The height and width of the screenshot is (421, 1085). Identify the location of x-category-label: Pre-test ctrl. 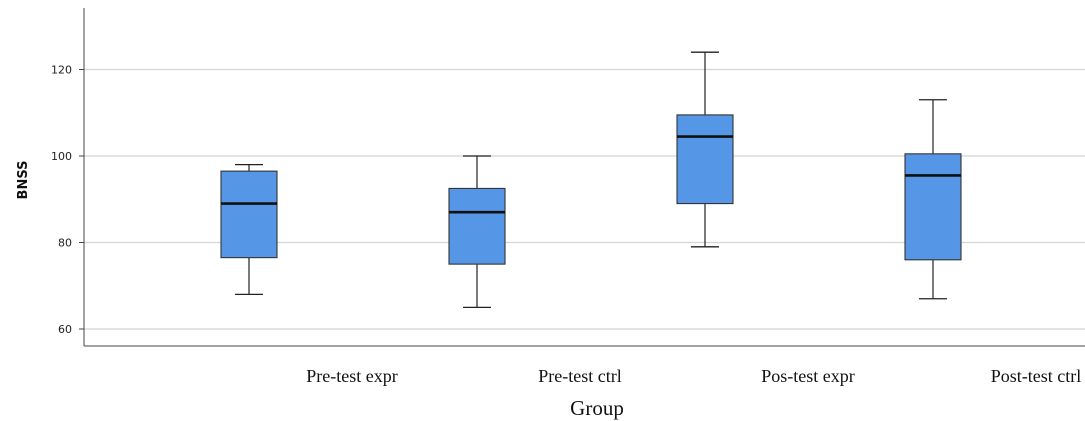
(579, 376).